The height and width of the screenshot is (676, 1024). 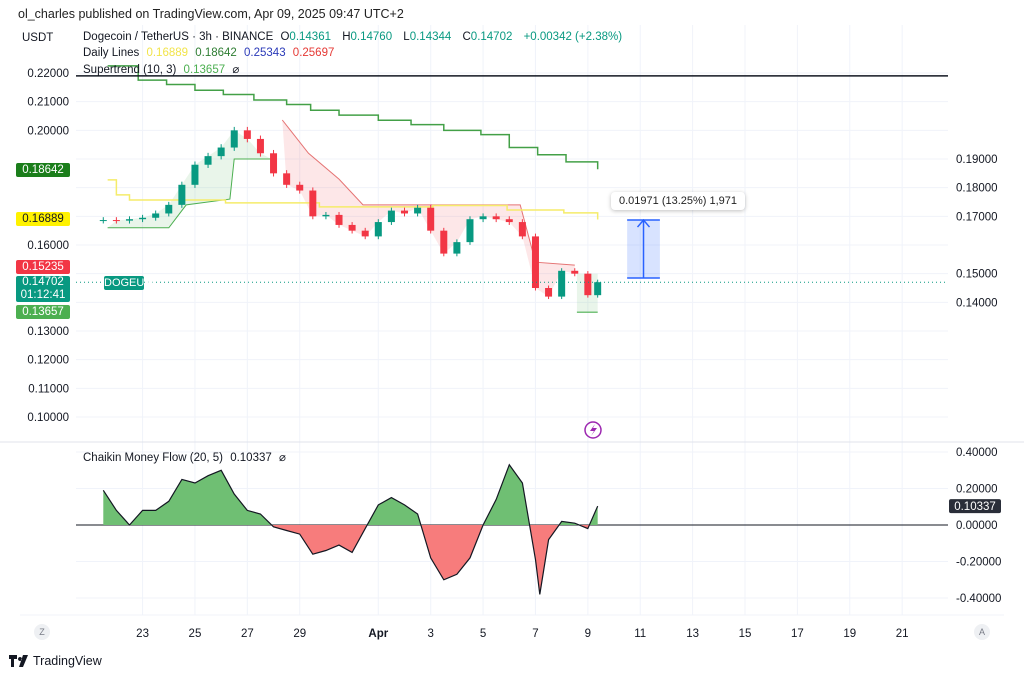 I want to click on cmf-last-tag, so click(x=975, y=506).